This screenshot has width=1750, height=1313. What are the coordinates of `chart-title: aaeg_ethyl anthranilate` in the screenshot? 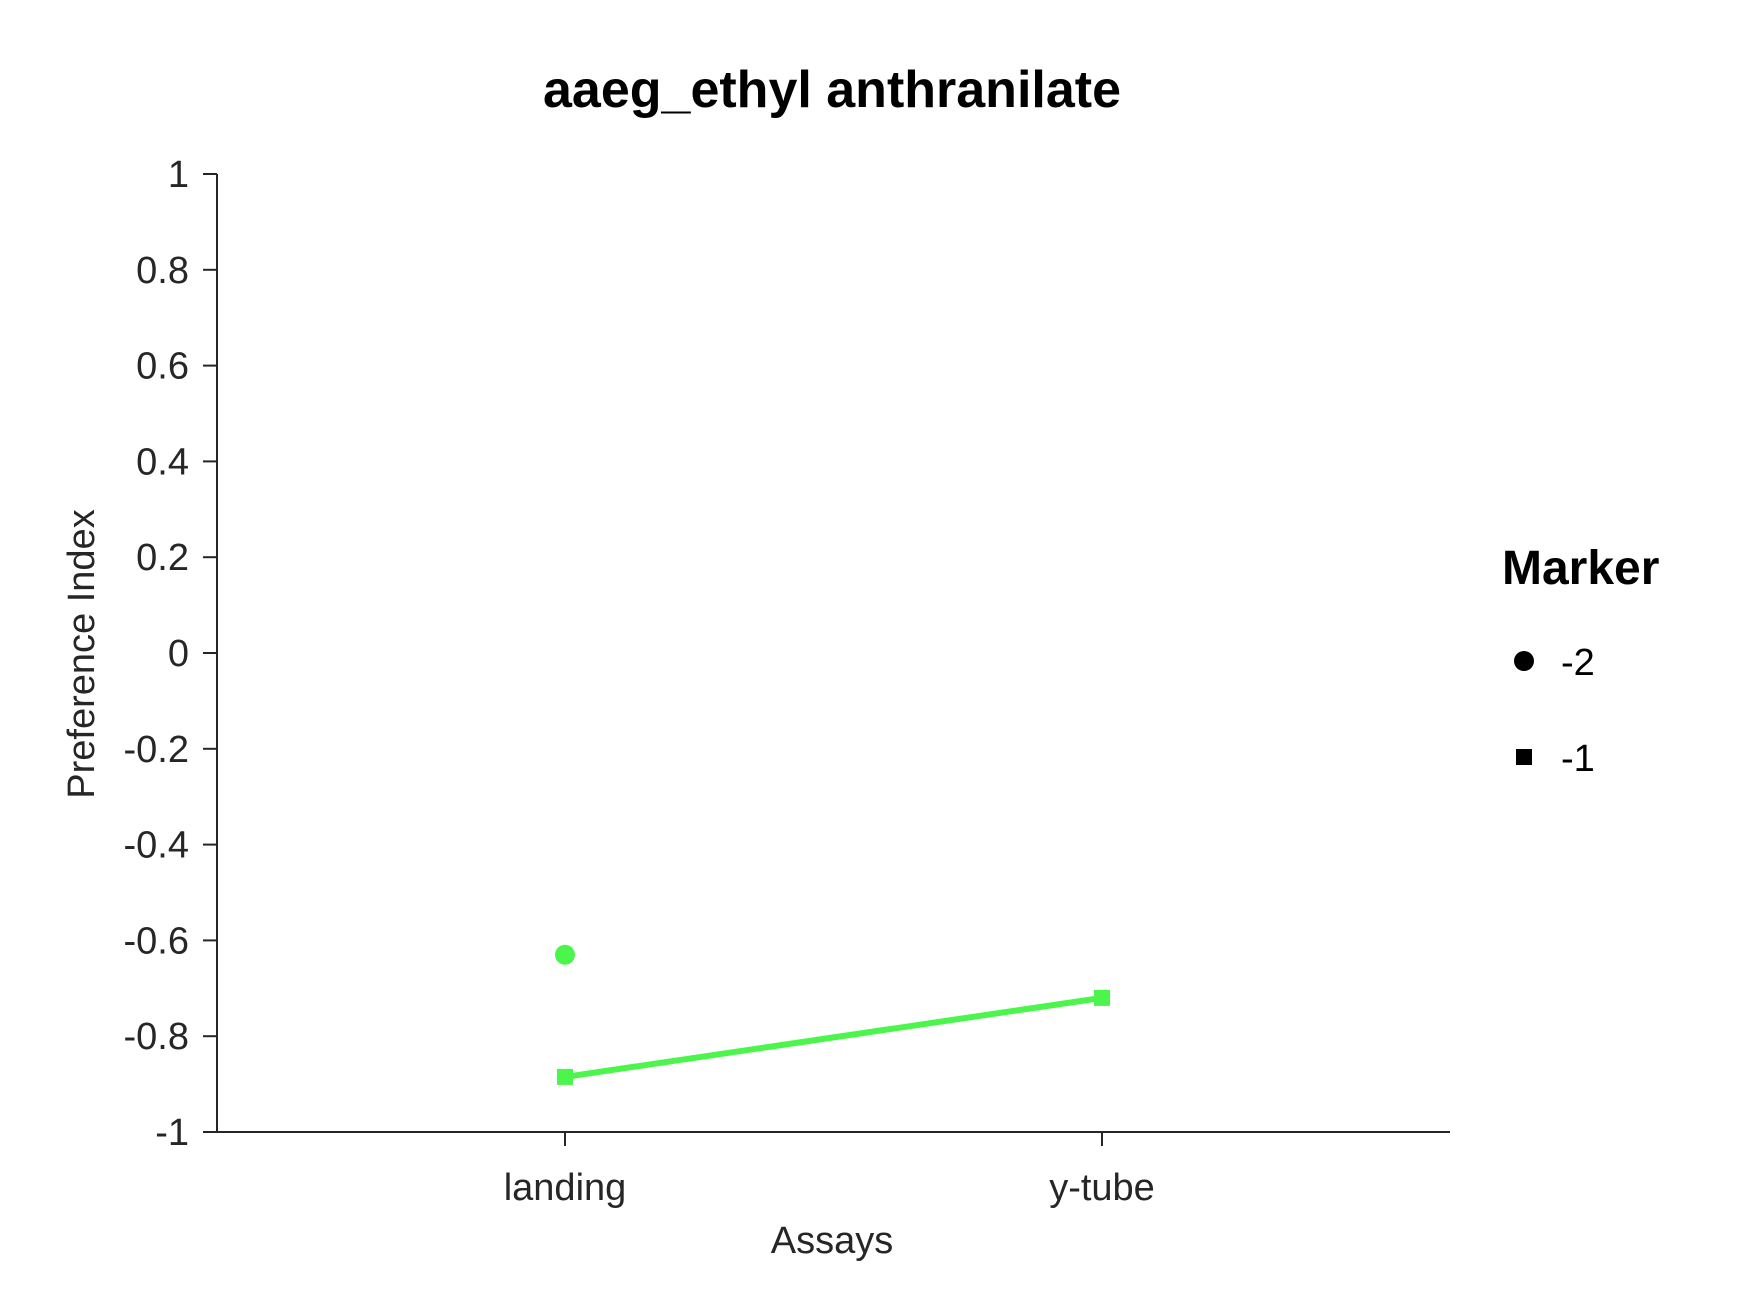 It's located at (832, 90).